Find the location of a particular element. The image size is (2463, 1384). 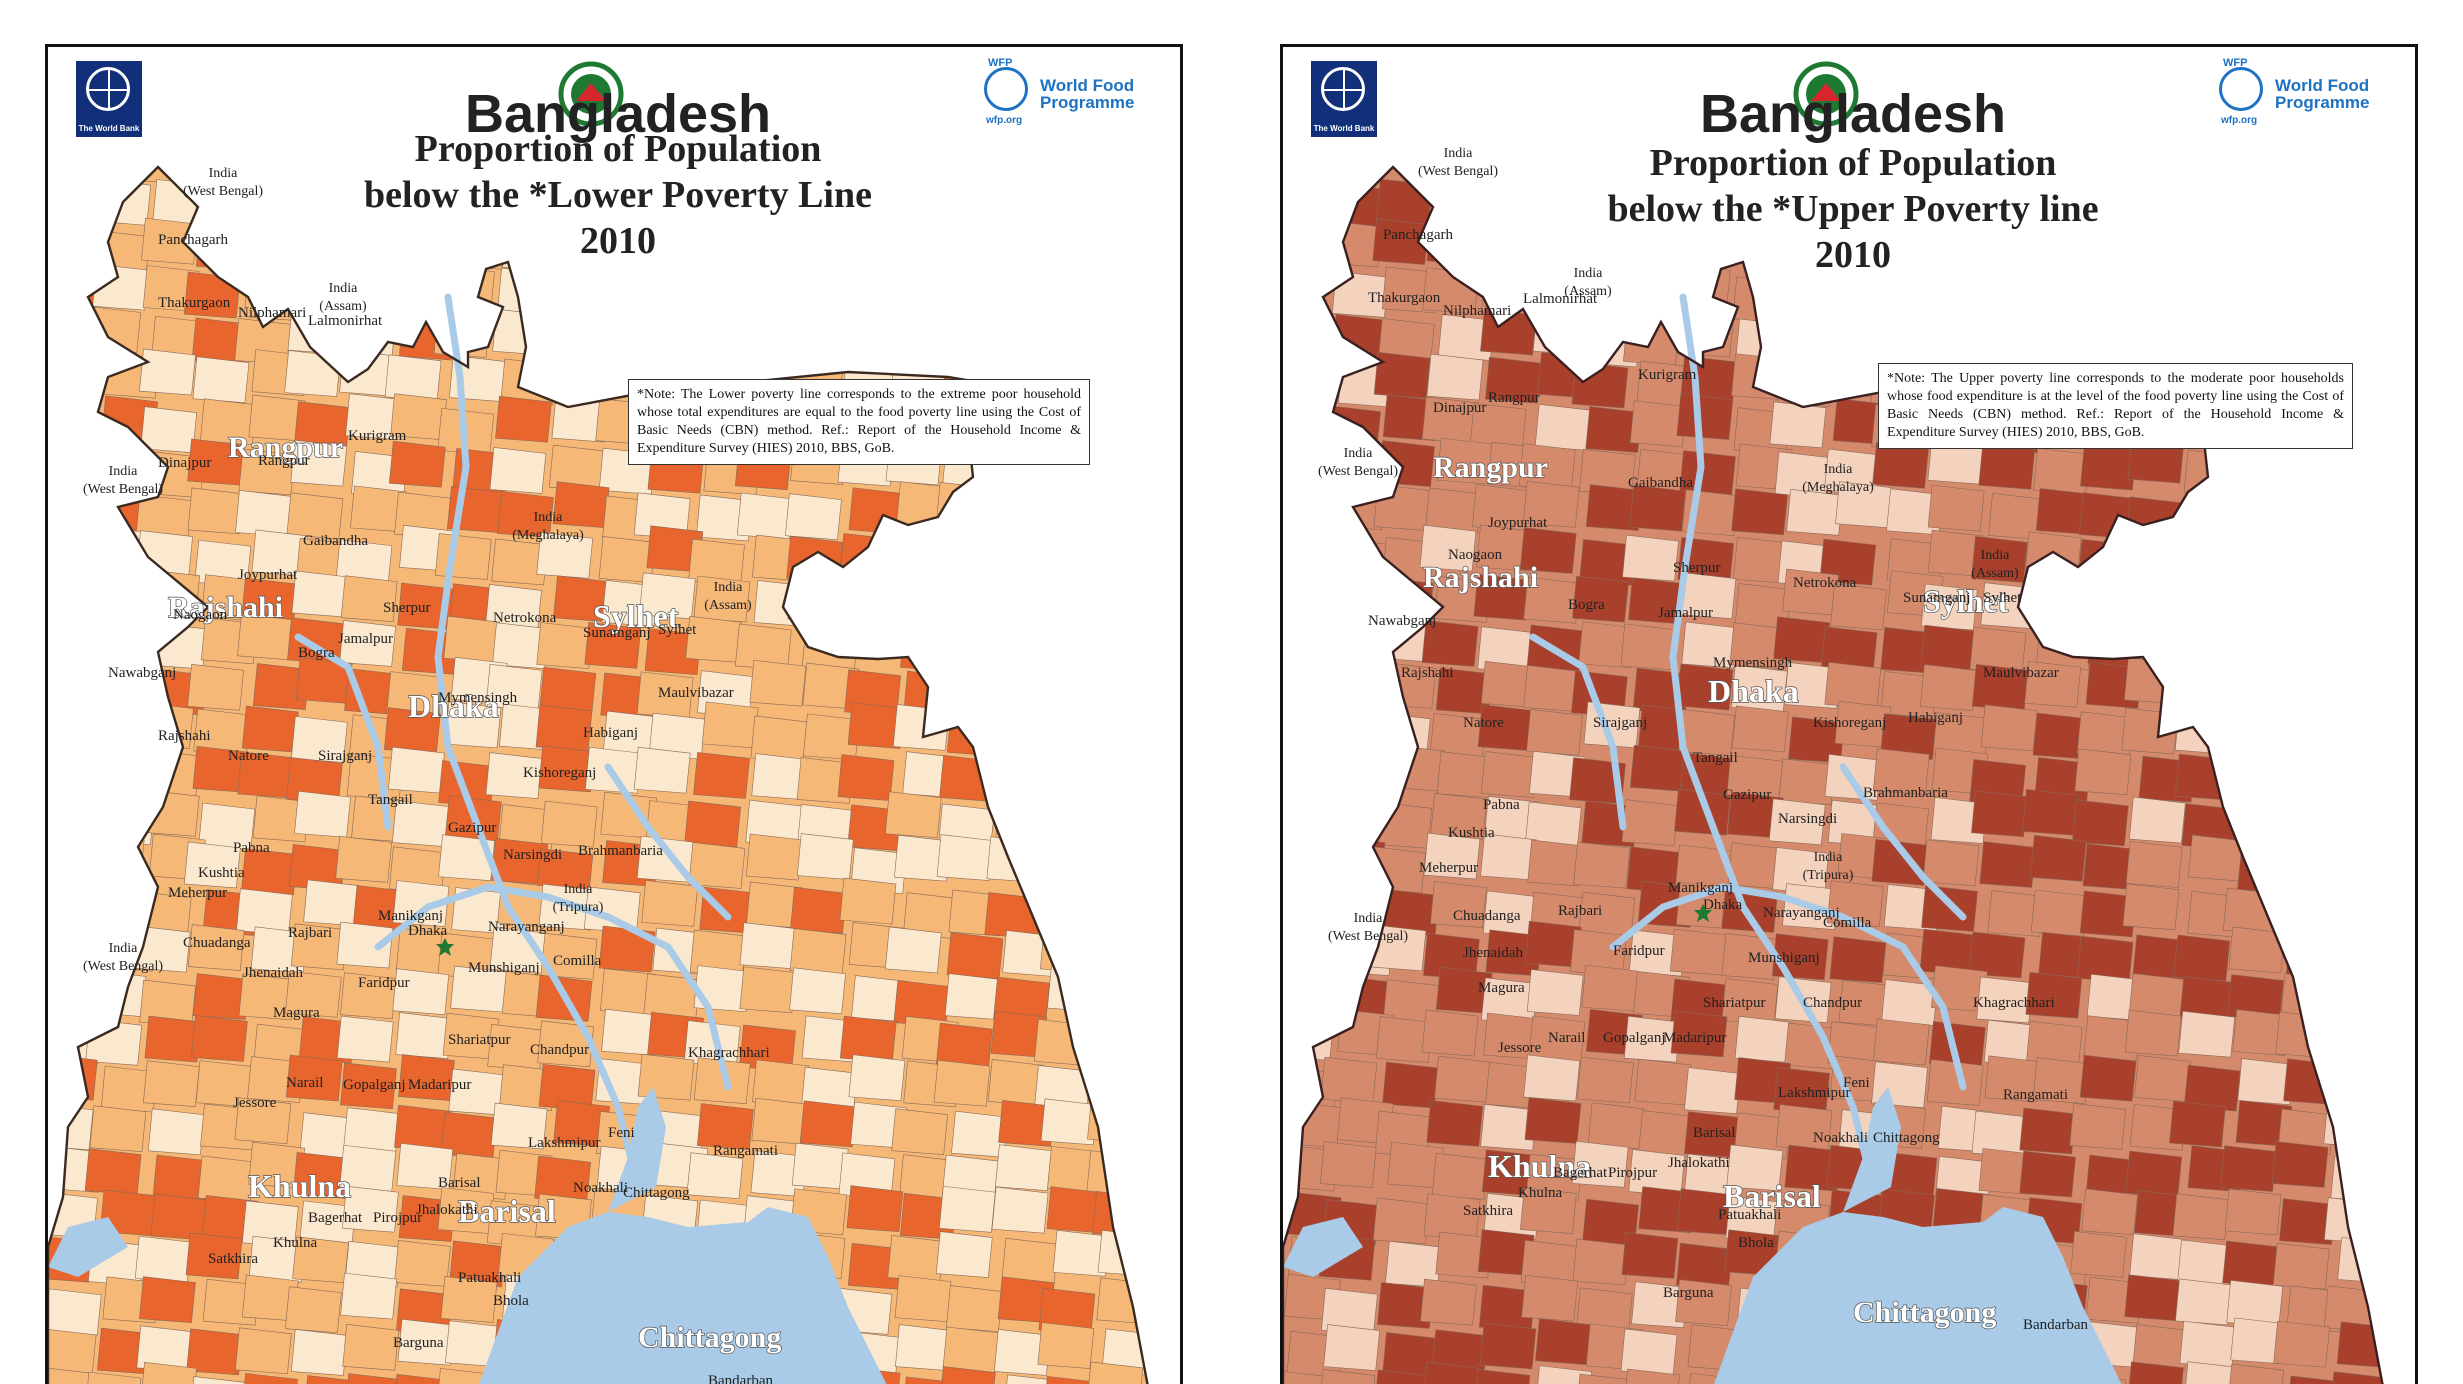

neighbor-region-label: (Meghalaya) is located at coordinates (1838, 487).